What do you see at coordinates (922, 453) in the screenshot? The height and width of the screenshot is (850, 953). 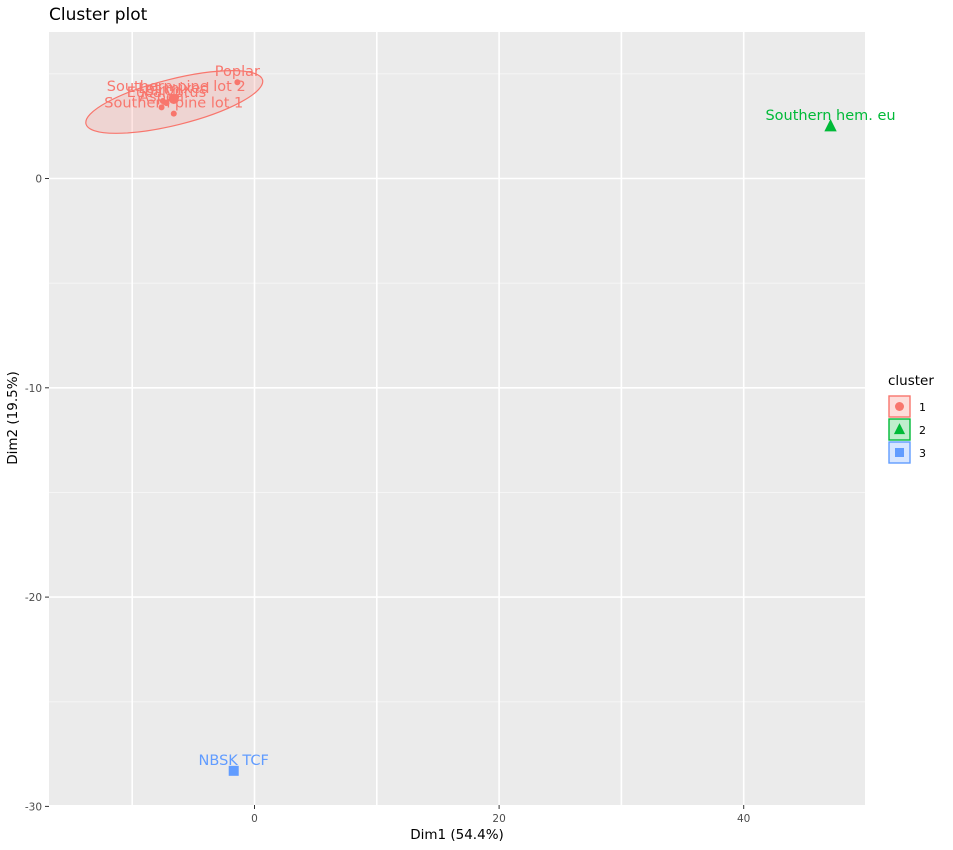 I see `legend-label: 3` at bounding box center [922, 453].